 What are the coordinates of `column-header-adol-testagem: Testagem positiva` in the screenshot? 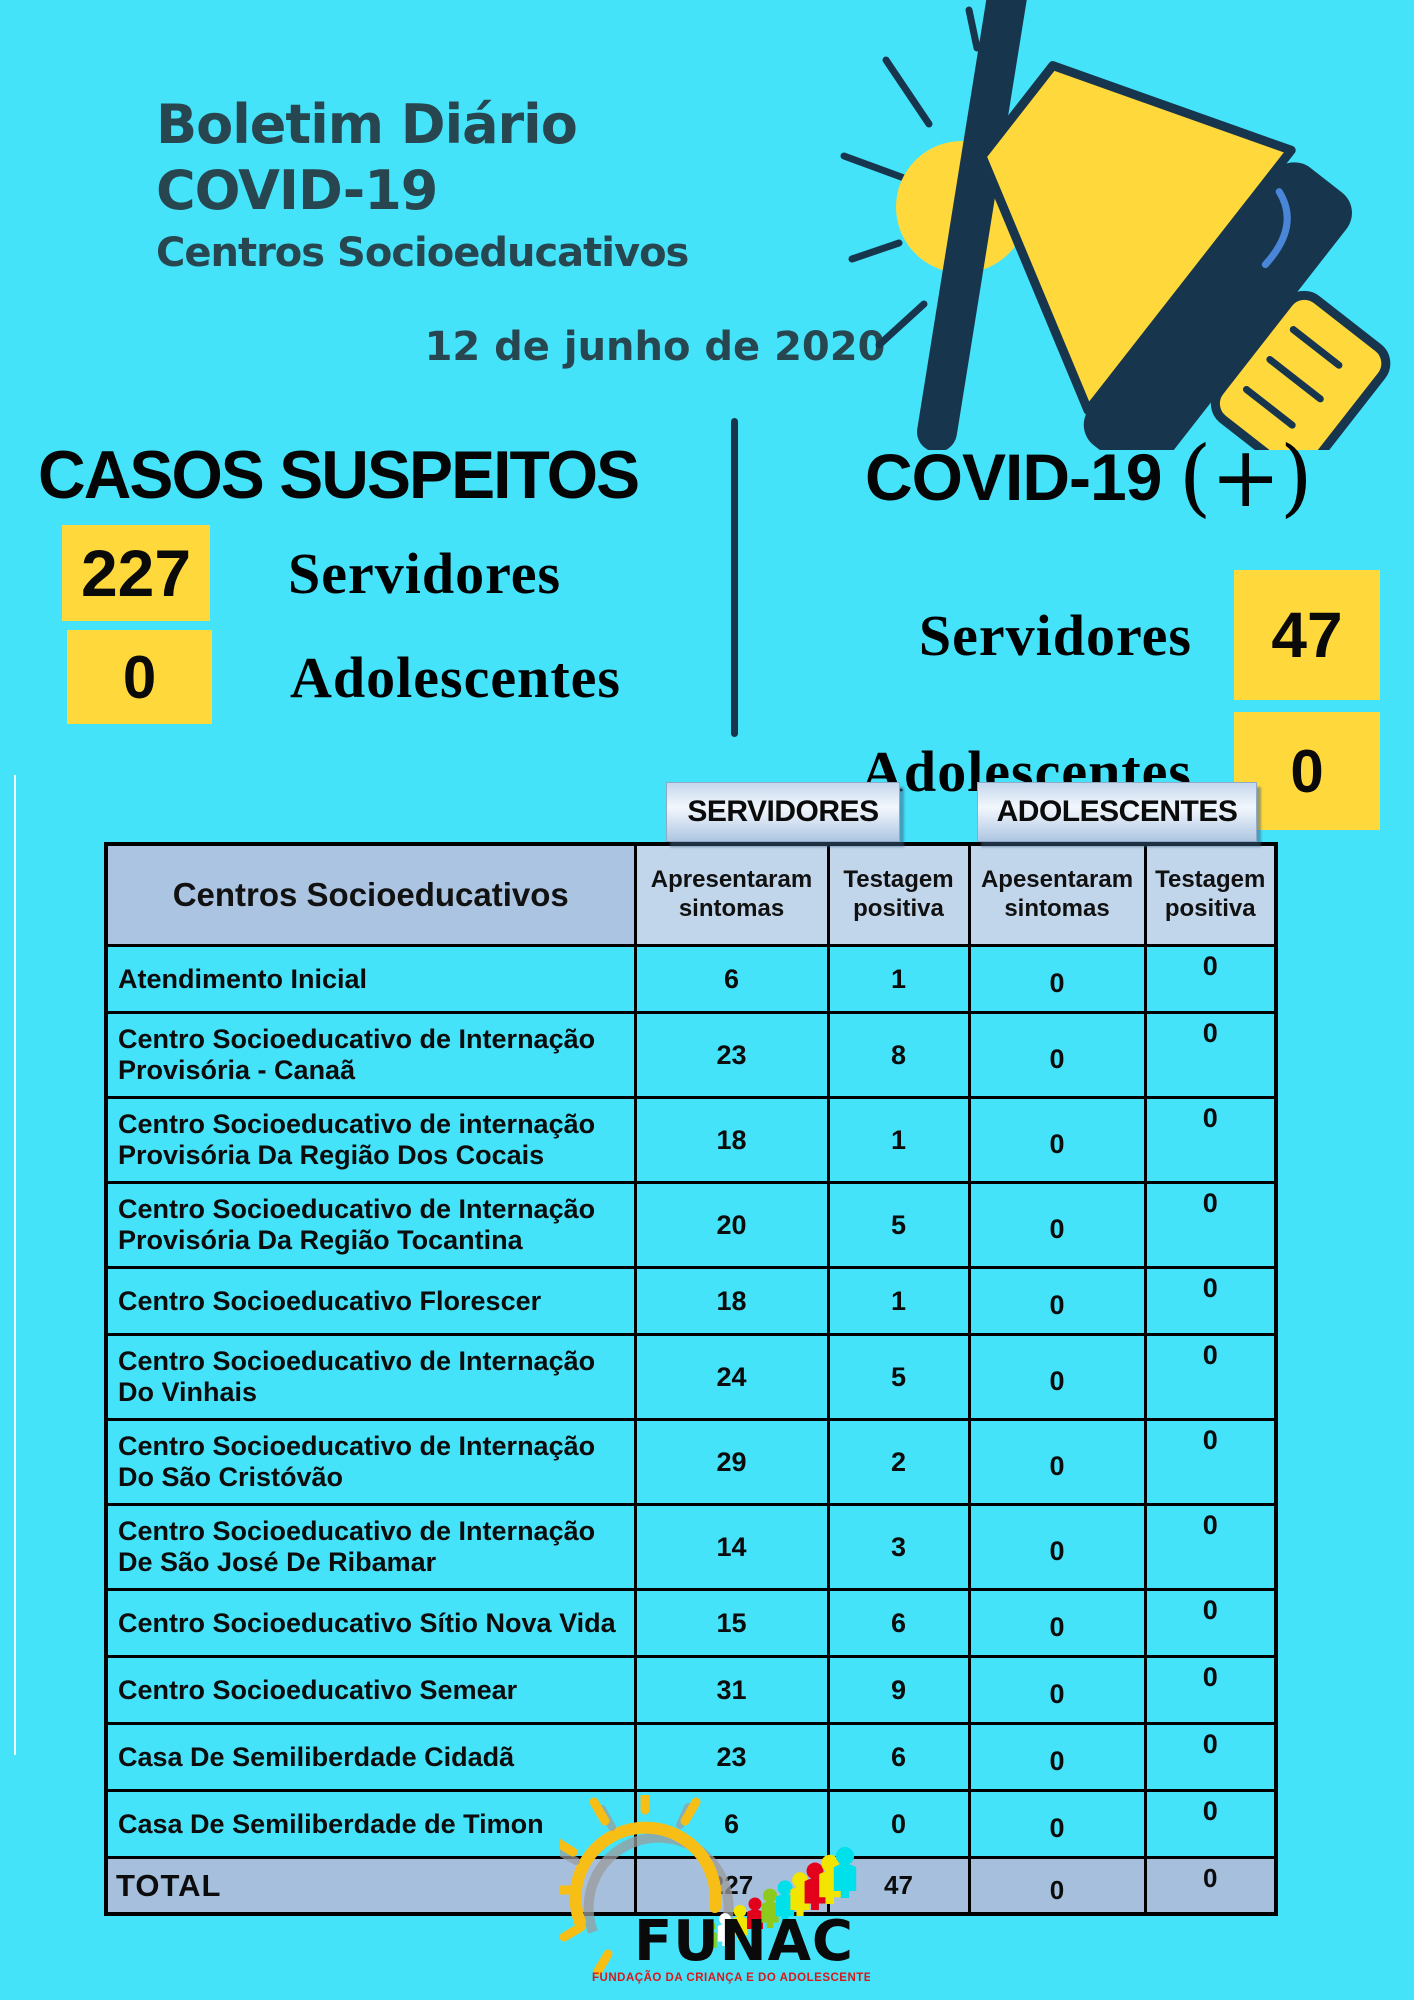 It's located at (1210, 894).